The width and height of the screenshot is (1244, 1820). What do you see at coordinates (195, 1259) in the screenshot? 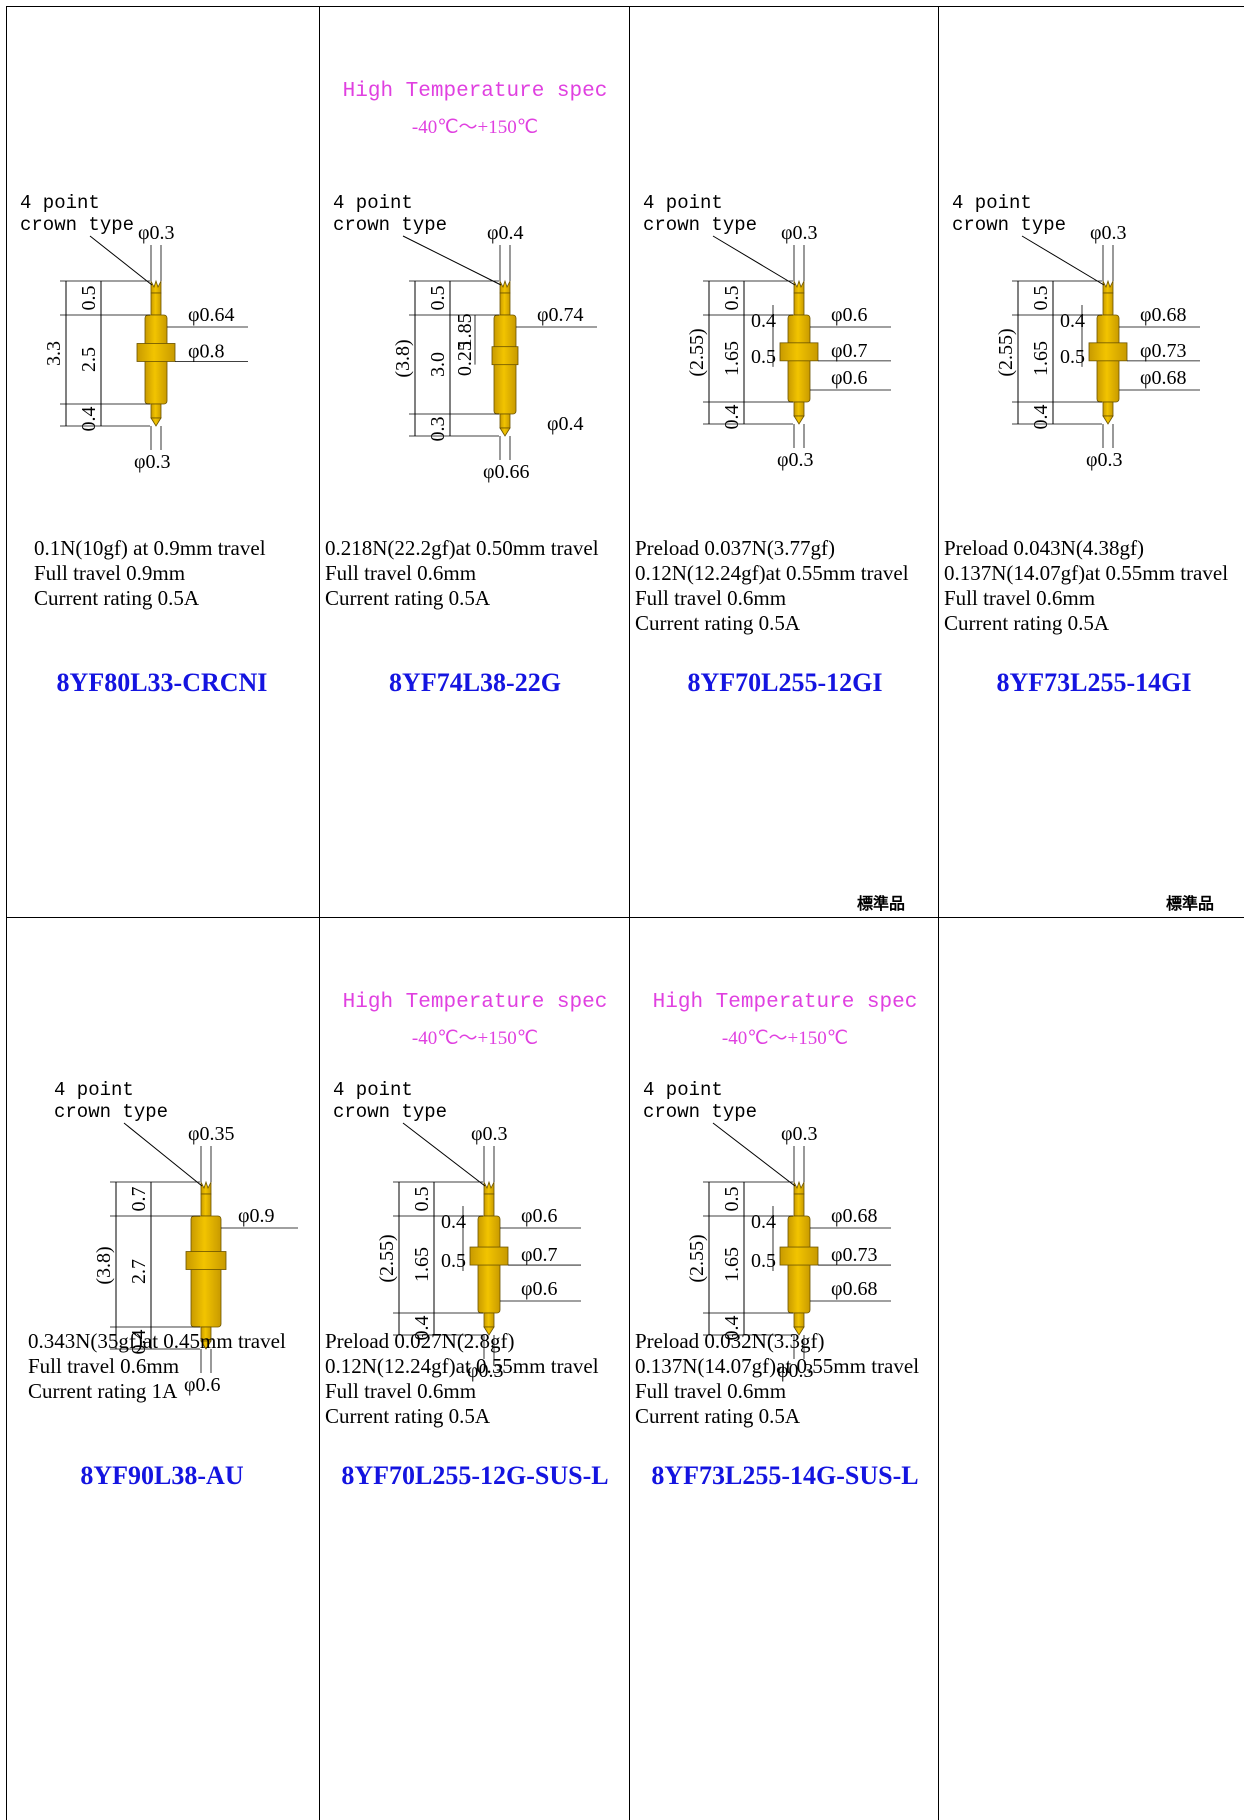
I see `pin-drawing: (3.8) 0.7 2.7 0.4 φ0.35 φ0.9 φ0.6` at bounding box center [195, 1259].